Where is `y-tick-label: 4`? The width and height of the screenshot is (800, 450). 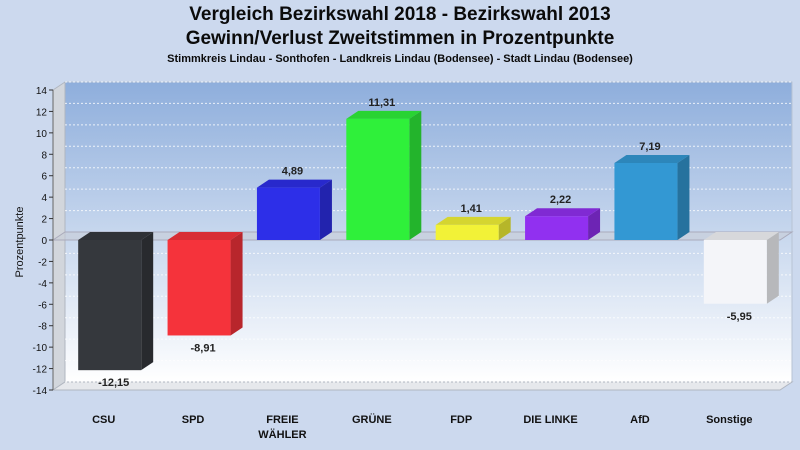 y-tick-label: 4 is located at coordinates (44, 198).